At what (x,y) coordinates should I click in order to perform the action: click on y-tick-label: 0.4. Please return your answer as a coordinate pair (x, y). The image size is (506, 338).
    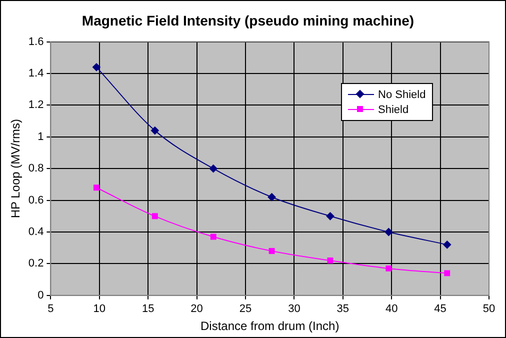
    Looking at the image, I should click on (36, 232).